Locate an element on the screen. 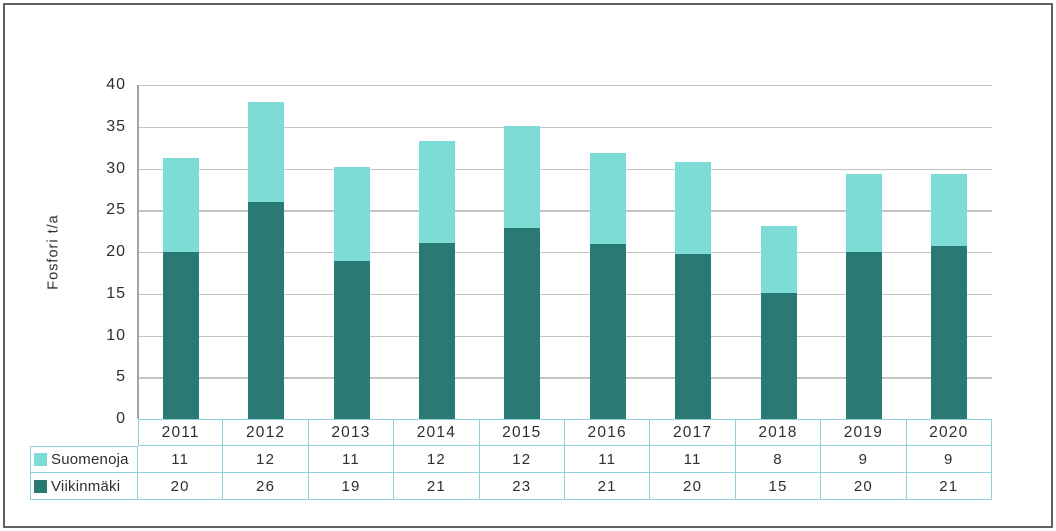  legend-swatch-suomenoja is located at coordinates (40, 459).